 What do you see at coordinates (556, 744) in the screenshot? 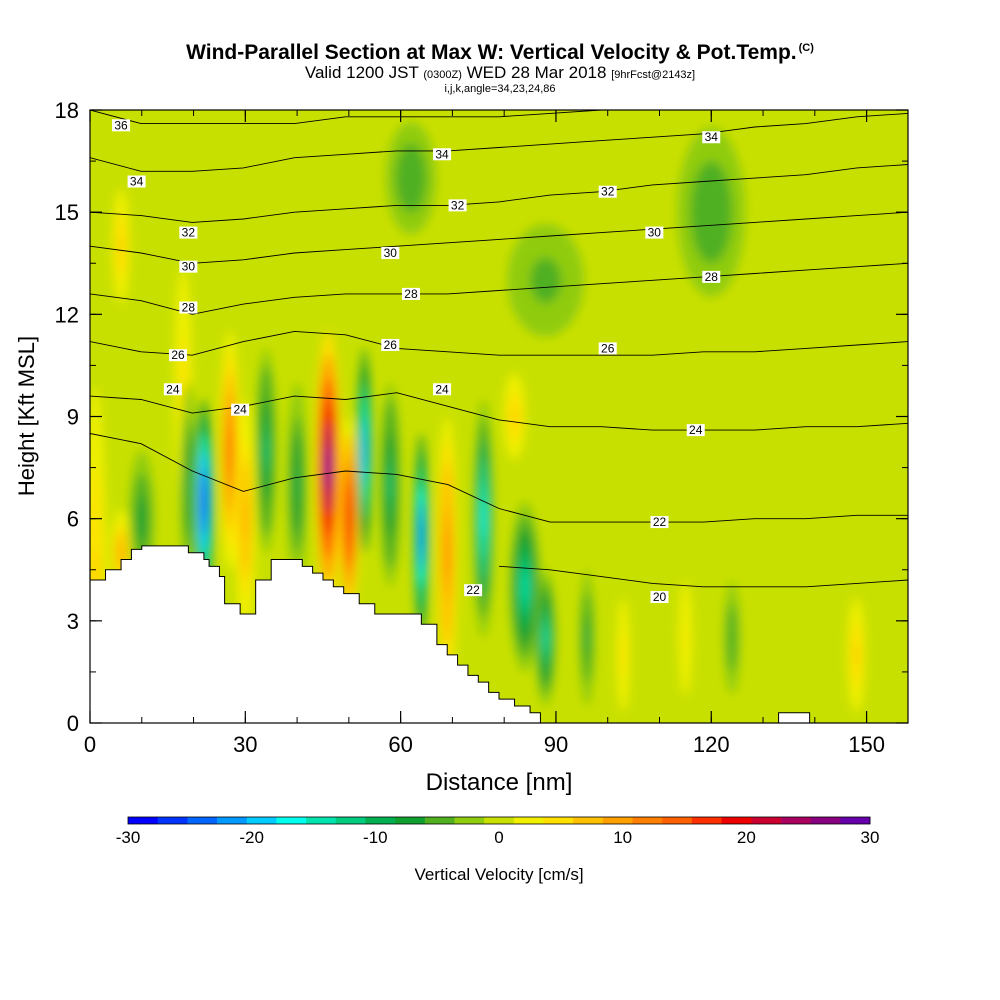
I see `x-tick-label: 90` at bounding box center [556, 744].